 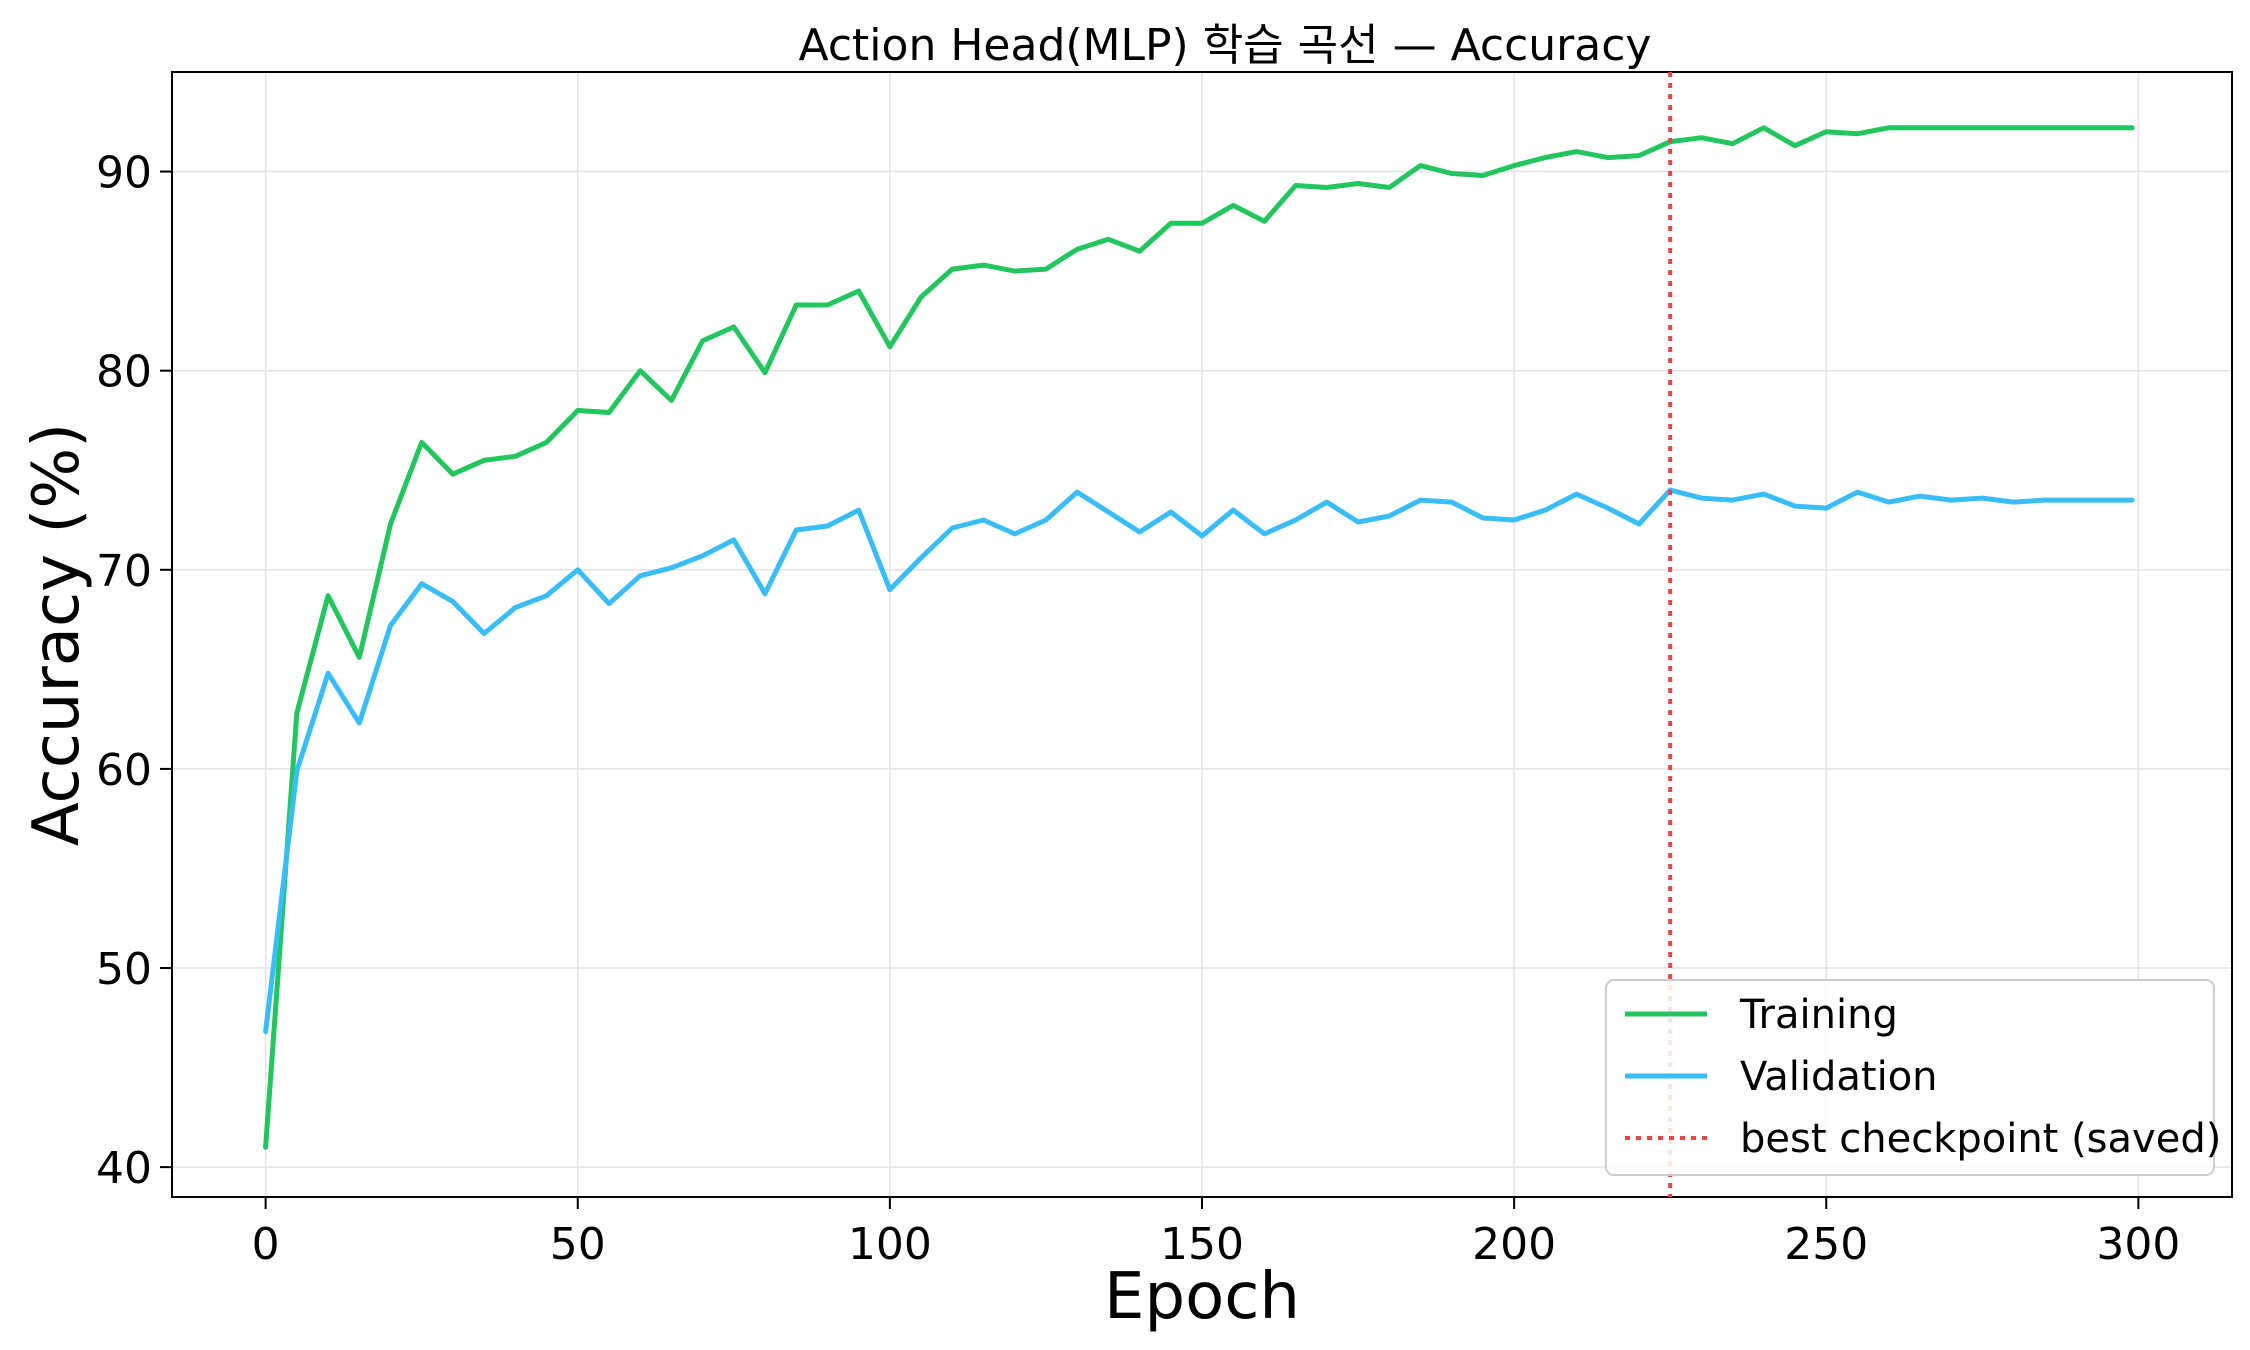 I want to click on legend-box, so click(x=1910, y=1077).